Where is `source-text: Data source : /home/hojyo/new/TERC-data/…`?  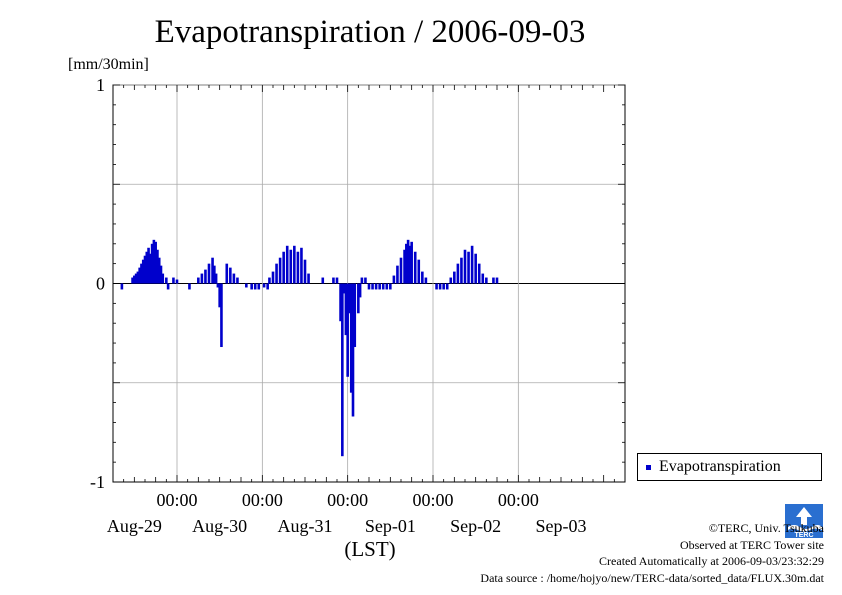 source-text: Data source : /home/hojyo/new/TERC-data/… is located at coordinates (652, 577).